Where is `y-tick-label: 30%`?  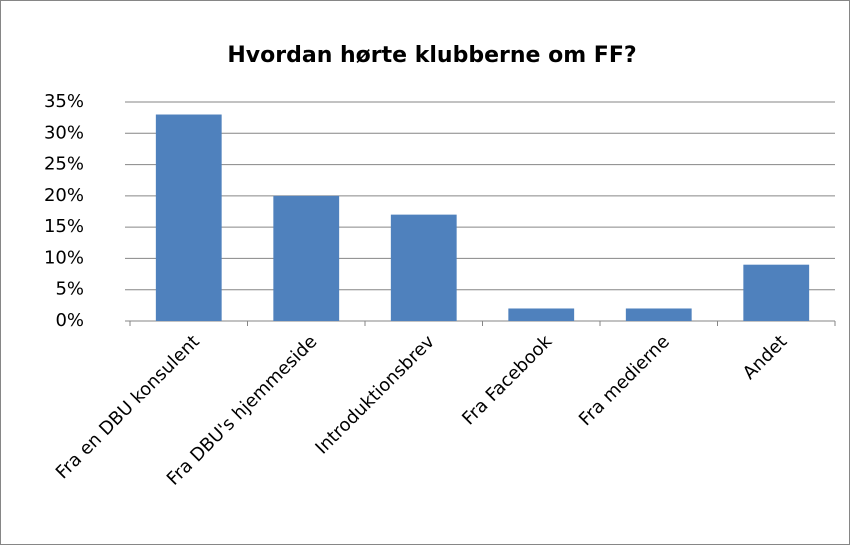
y-tick-label: 30% is located at coordinates (64, 132).